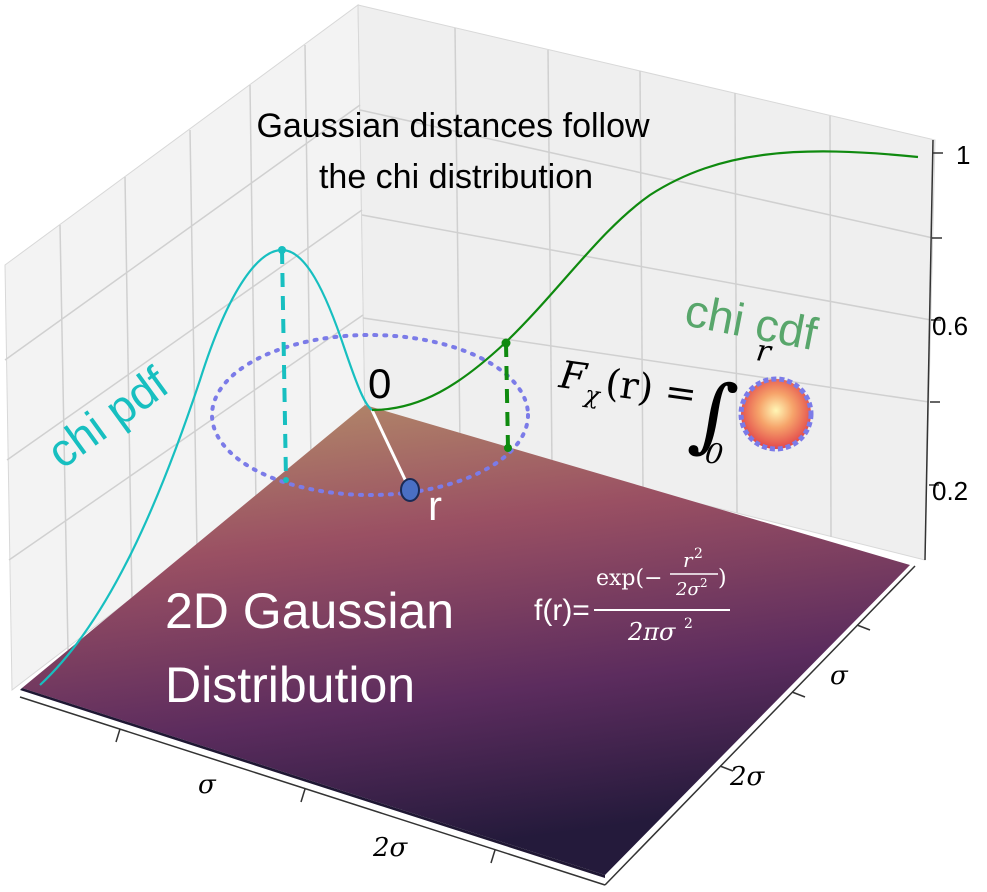  What do you see at coordinates (282, 250) in the screenshot?
I see `pdf-peak-point` at bounding box center [282, 250].